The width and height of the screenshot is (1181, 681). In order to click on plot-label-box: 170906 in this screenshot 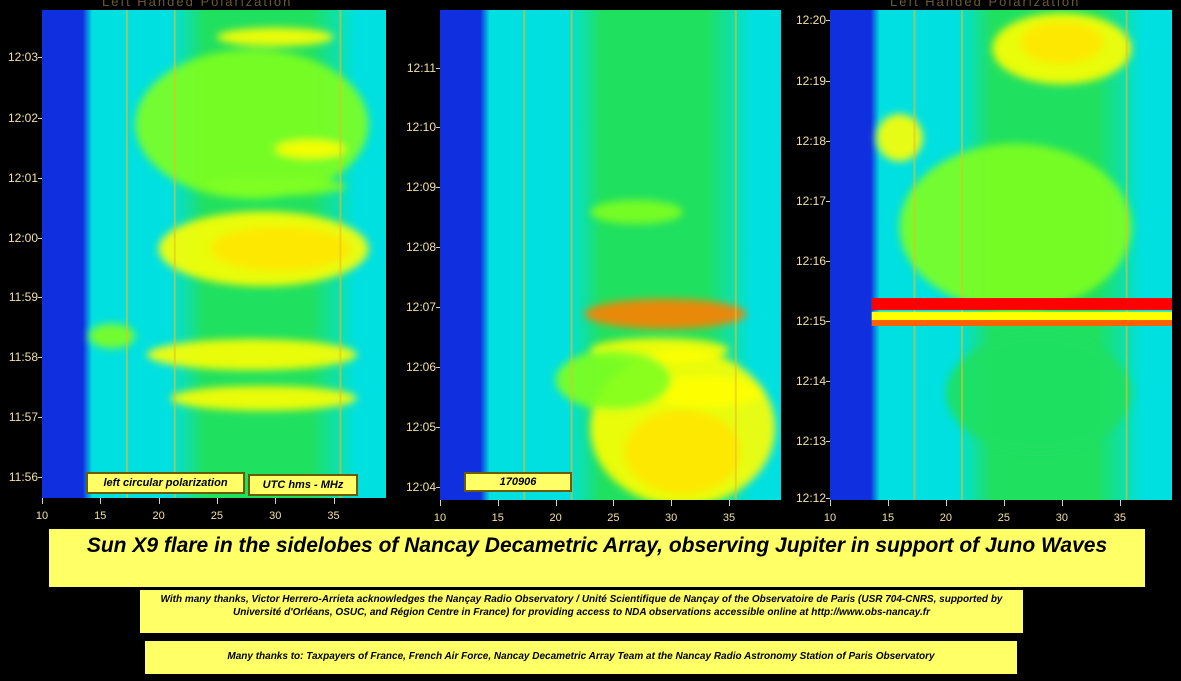, I will do `click(518, 482)`.